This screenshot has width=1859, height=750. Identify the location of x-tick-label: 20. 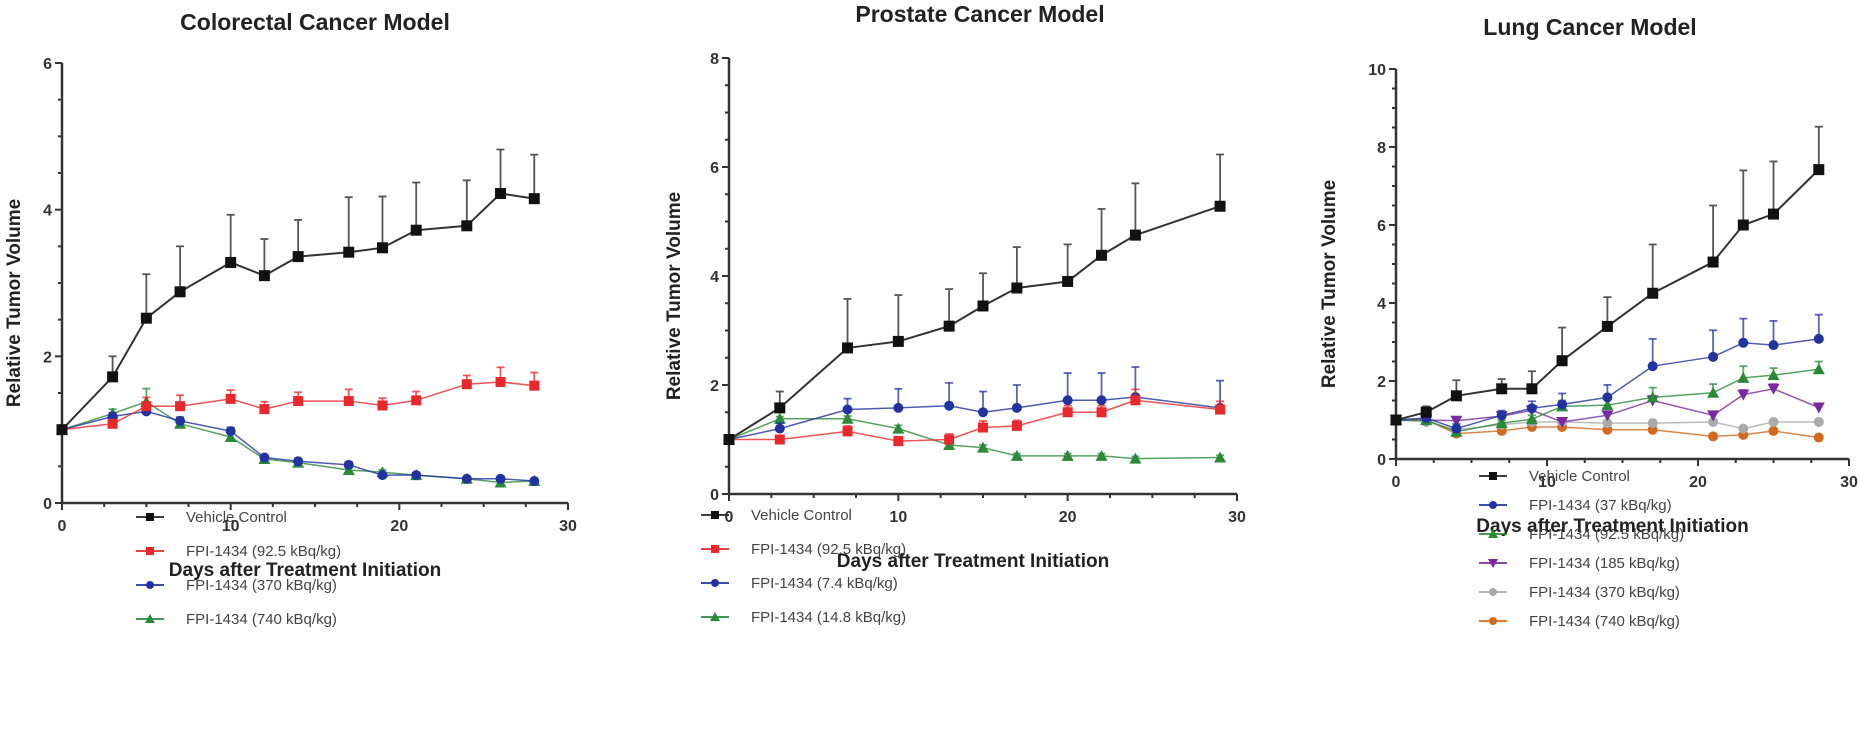
(399, 526).